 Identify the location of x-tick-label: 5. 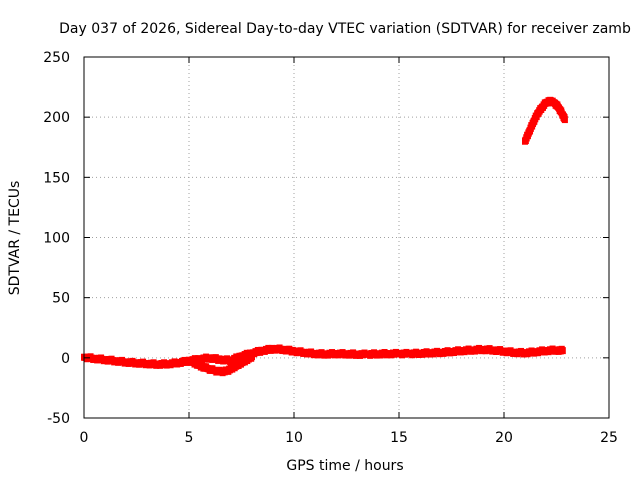
(189, 438).